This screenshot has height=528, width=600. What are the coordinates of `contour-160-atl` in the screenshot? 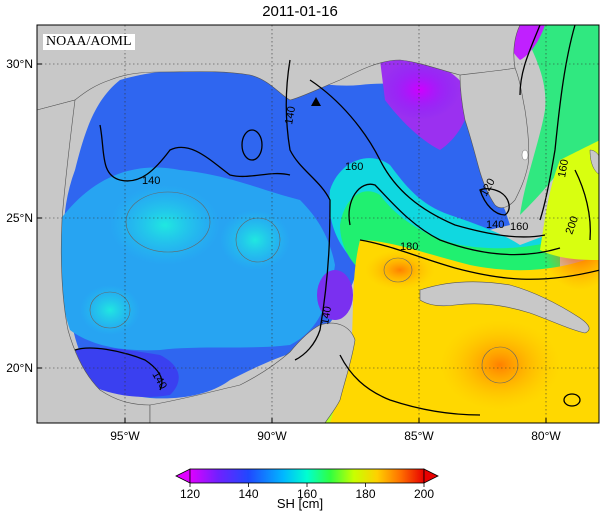 It's located at (530, 60).